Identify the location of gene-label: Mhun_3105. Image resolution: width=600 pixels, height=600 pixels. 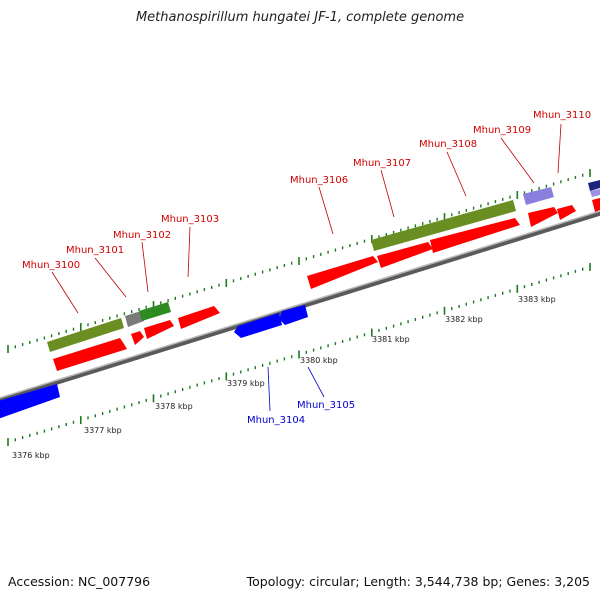
(326, 405).